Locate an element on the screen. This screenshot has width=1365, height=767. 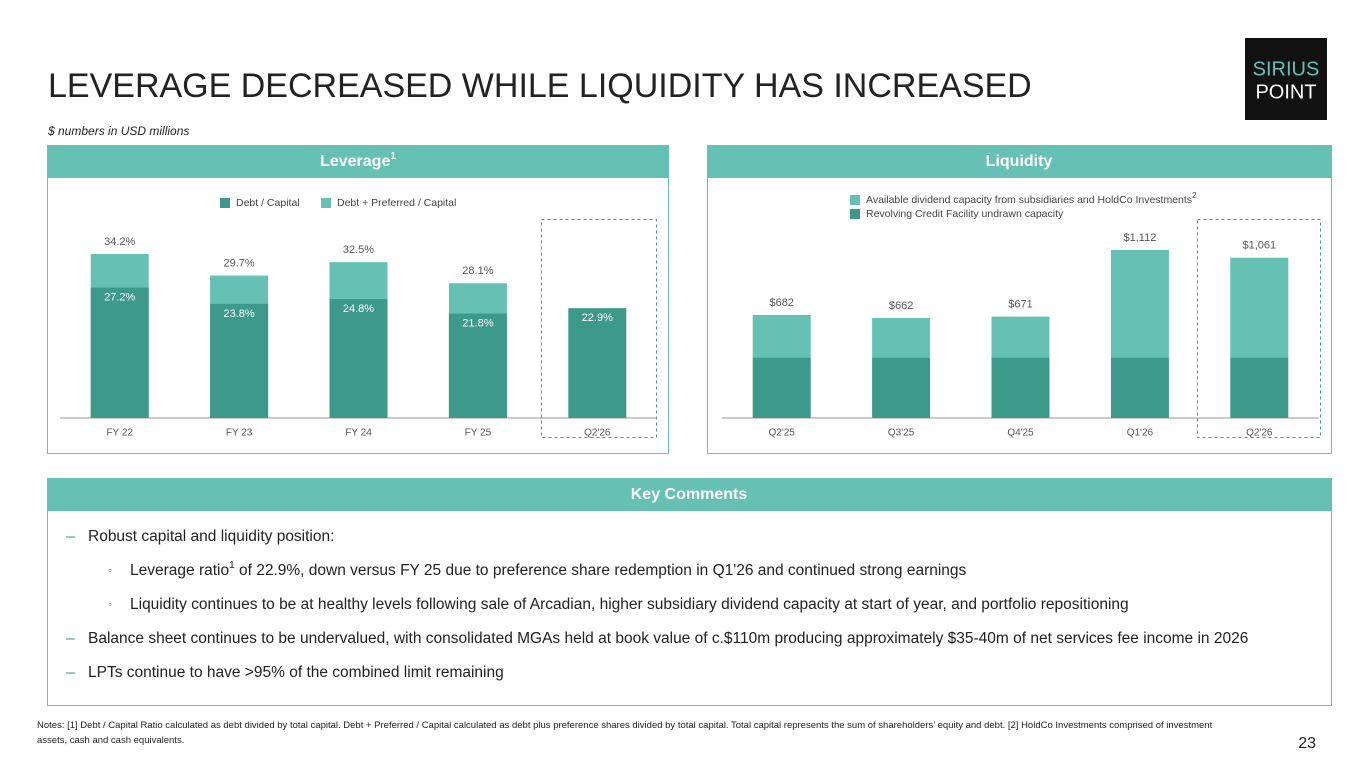
data-label: 29.7% is located at coordinates (238, 263).